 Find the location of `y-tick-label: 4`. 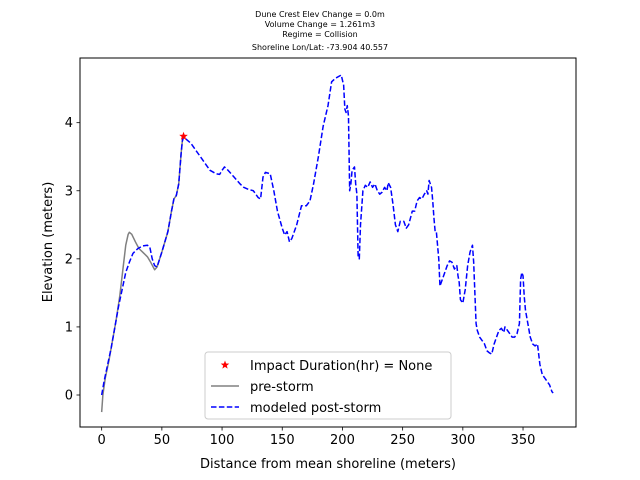

y-tick-label: 4 is located at coordinates (69, 123).